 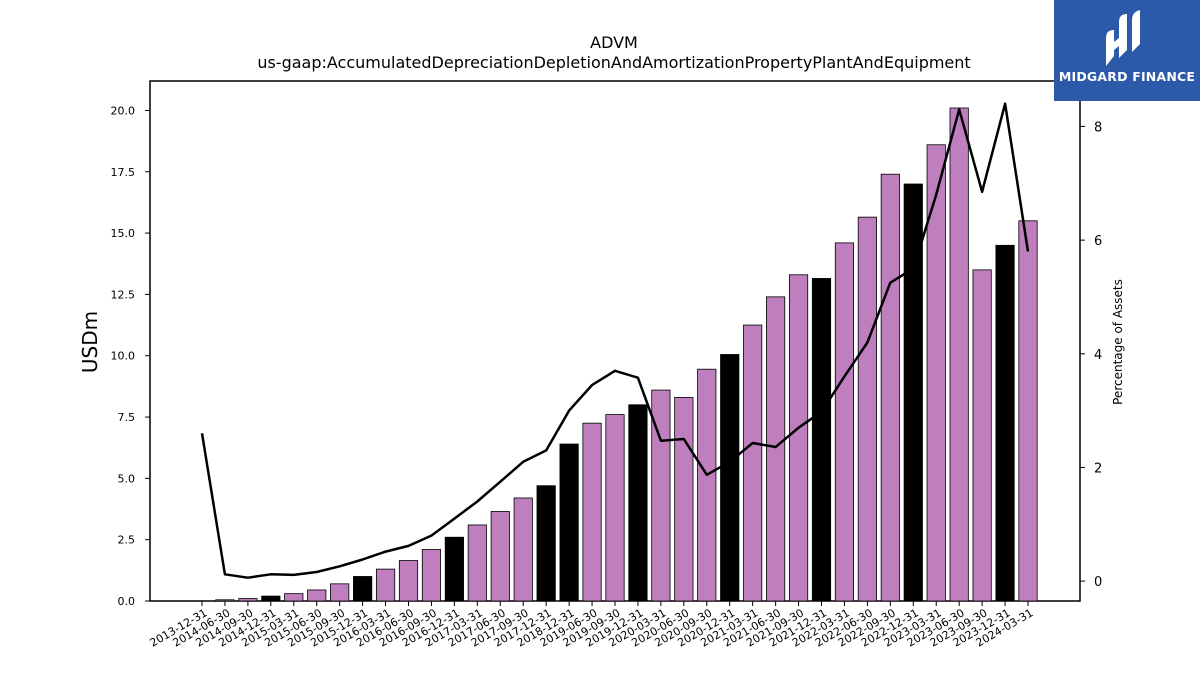 I want to click on y-tick-label: 0.0, so click(x=127, y=601).